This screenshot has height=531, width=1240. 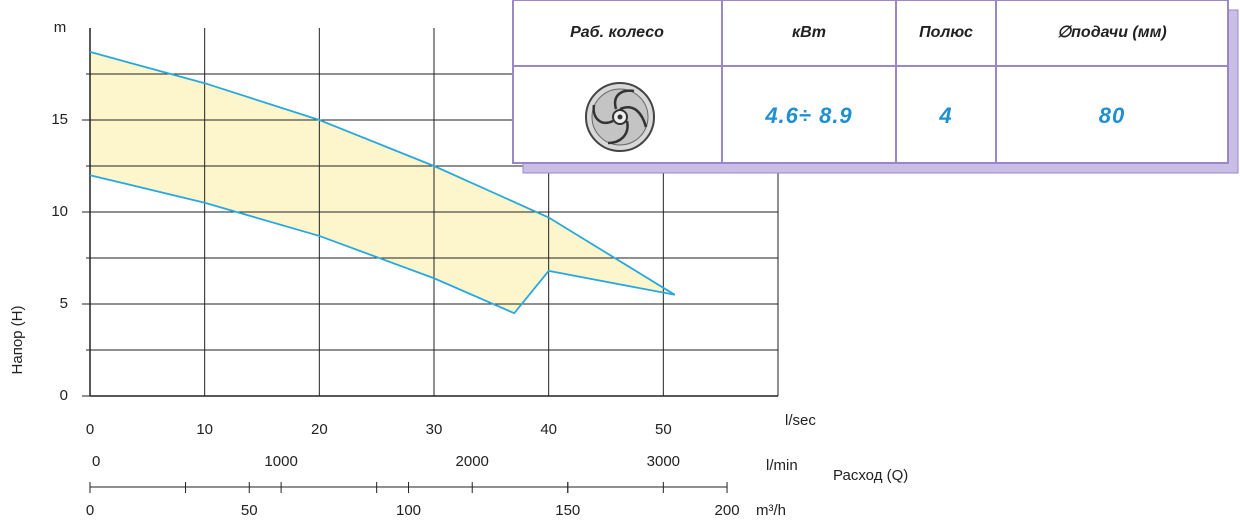 What do you see at coordinates (870, 475) in the screenshot?
I see `x-label: Расход (Q)` at bounding box center [870, 475].